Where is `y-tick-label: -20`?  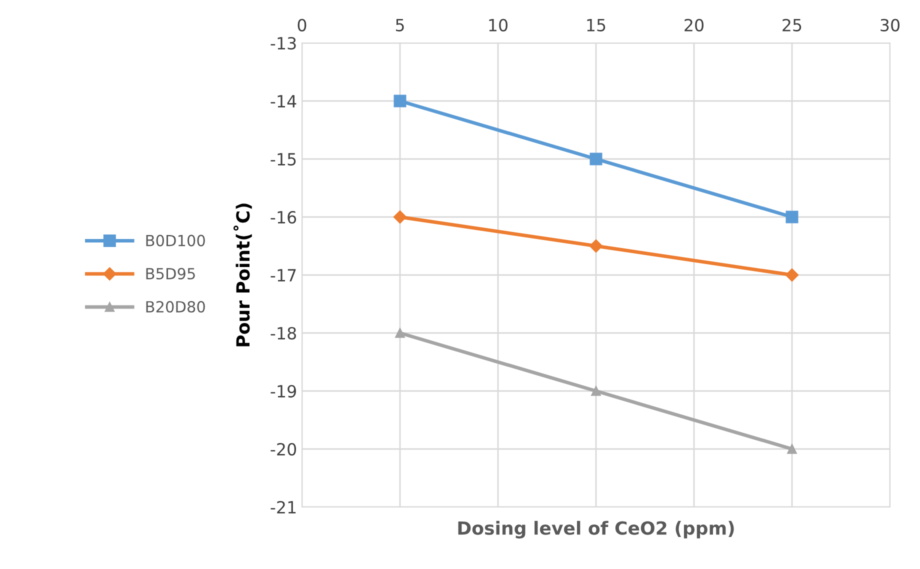 y-tick-label: -20 is located at coordinates (283, 449).